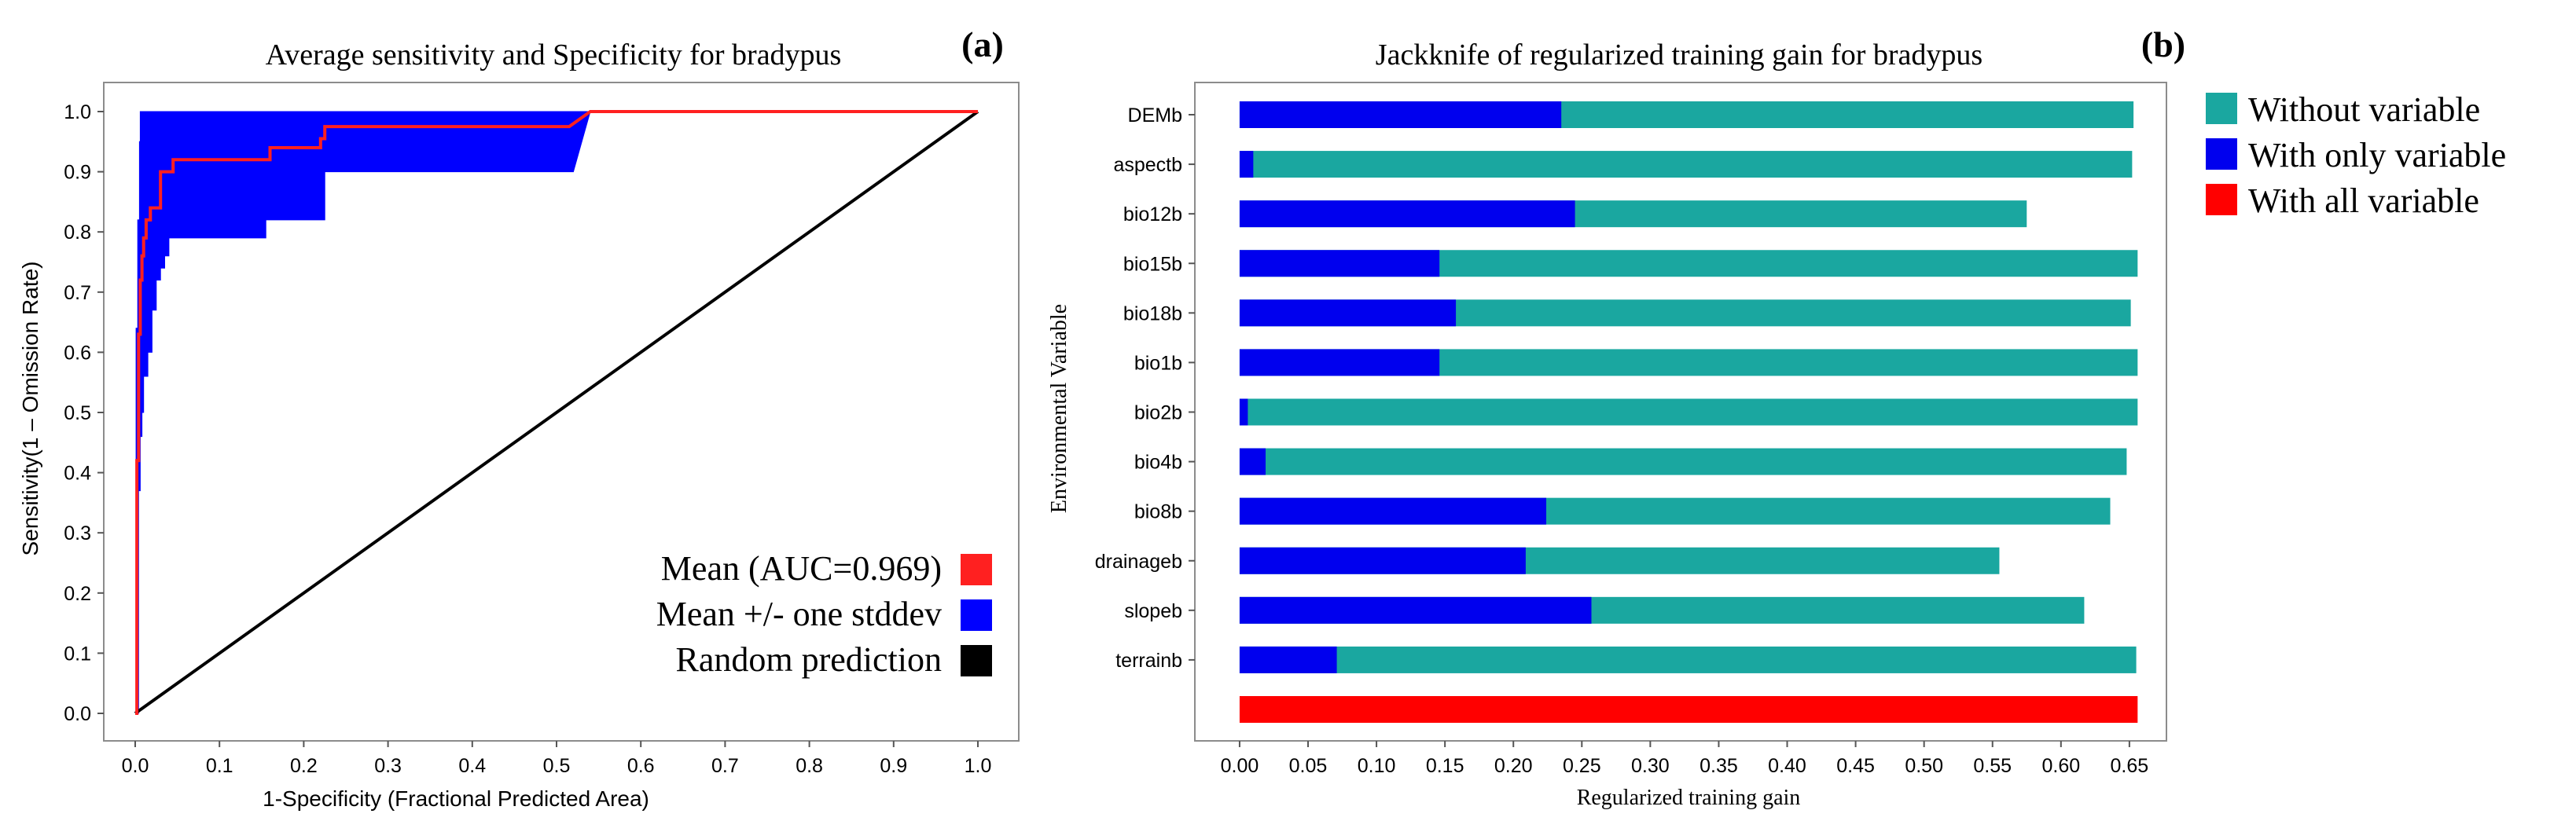  Describe the element at coordinates (1155, 115) in the screenshot. I see `jk-category-label: DEMb` at that location.